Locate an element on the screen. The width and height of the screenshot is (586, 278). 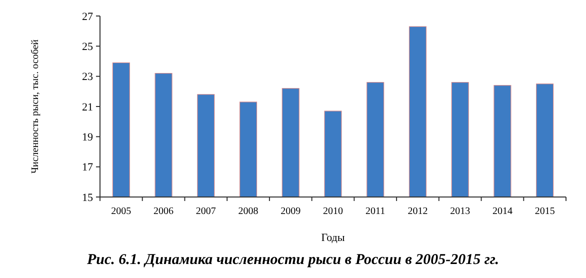
x-tick-label: 2006 is located at coordinates (164, 211).